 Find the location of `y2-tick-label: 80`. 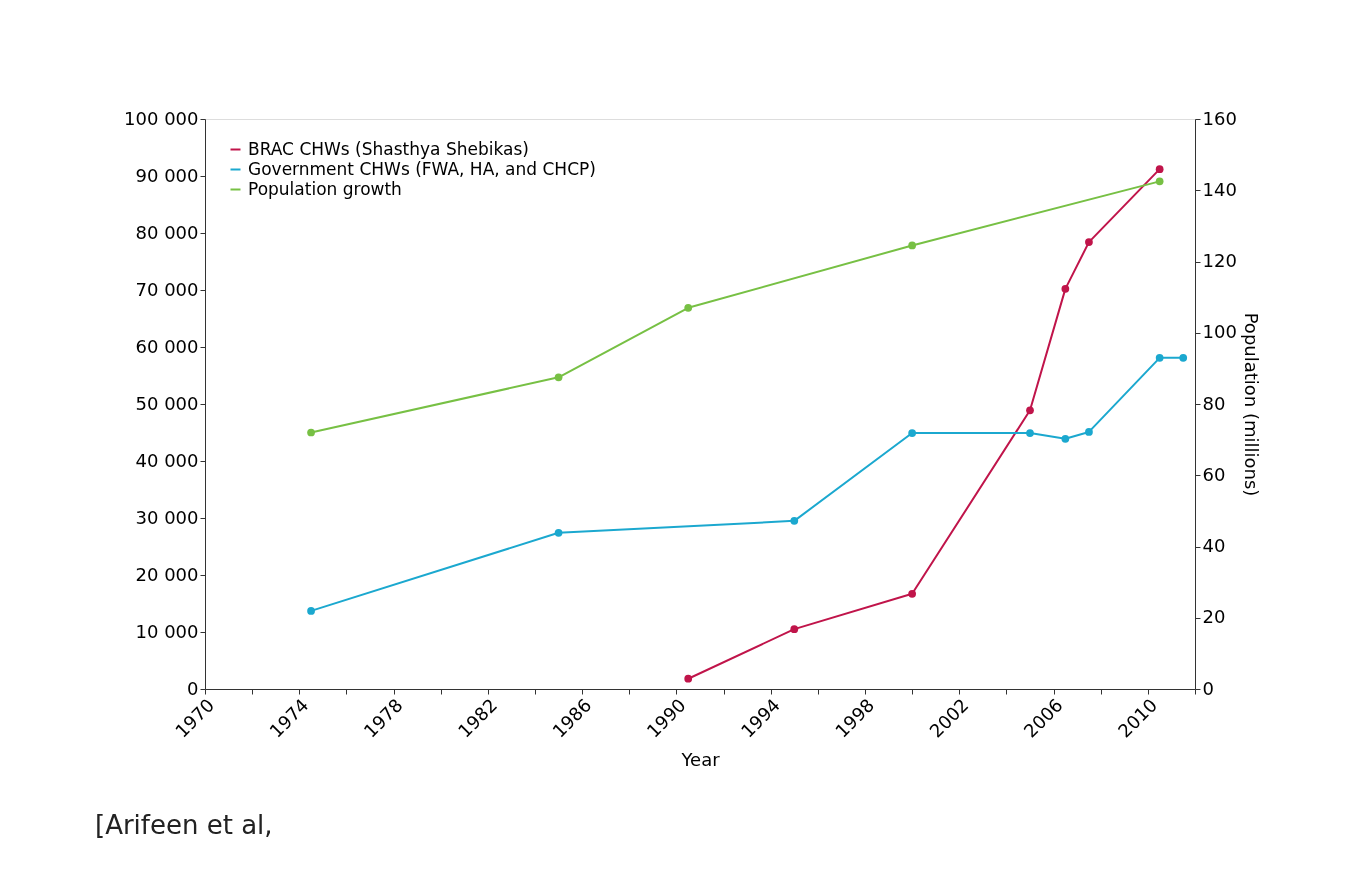

y2-tick-label: 80 is located at coordinates (1214, 403).